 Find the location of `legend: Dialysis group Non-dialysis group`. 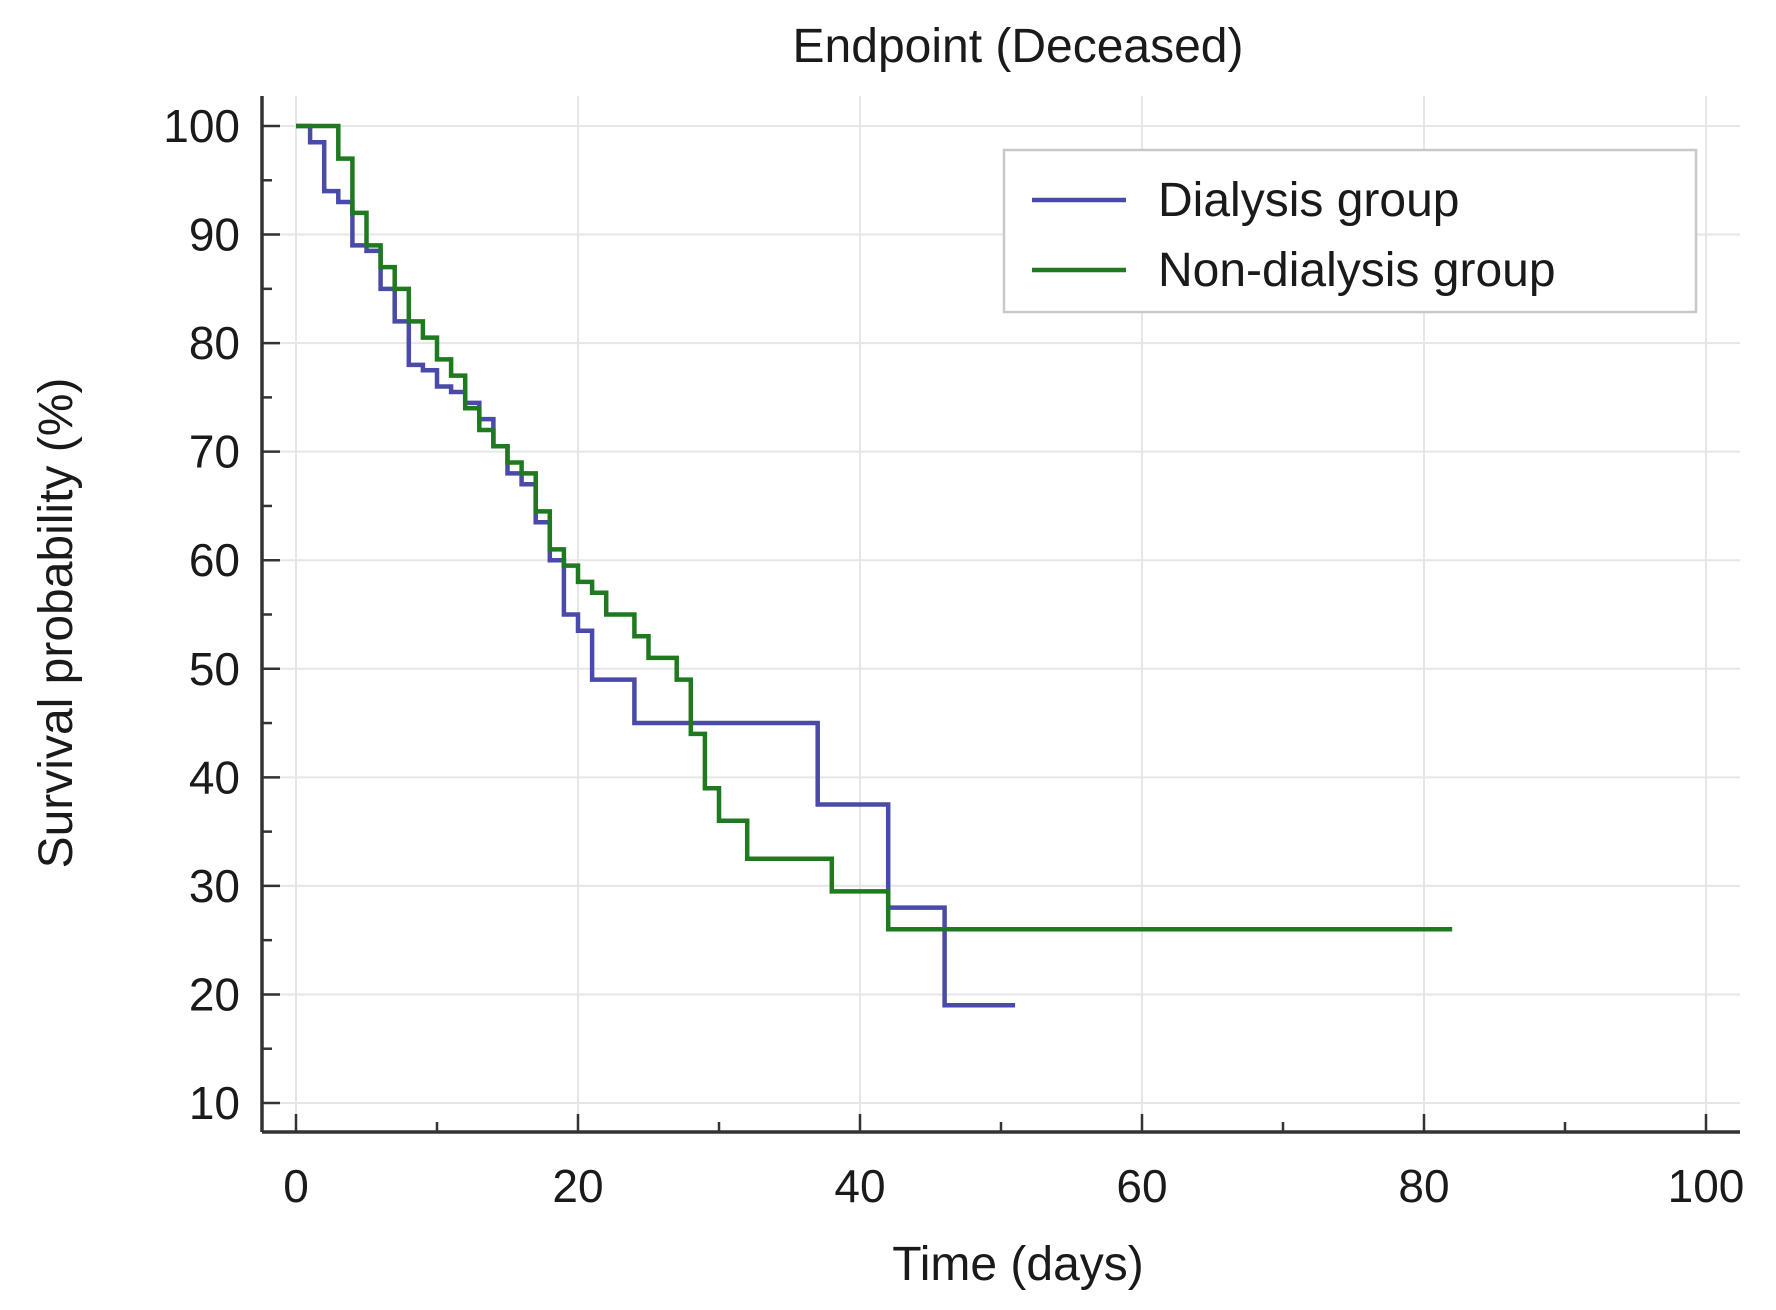

legend: Dialysis group Non-dialysis group is located at coordinates (1350, 231).